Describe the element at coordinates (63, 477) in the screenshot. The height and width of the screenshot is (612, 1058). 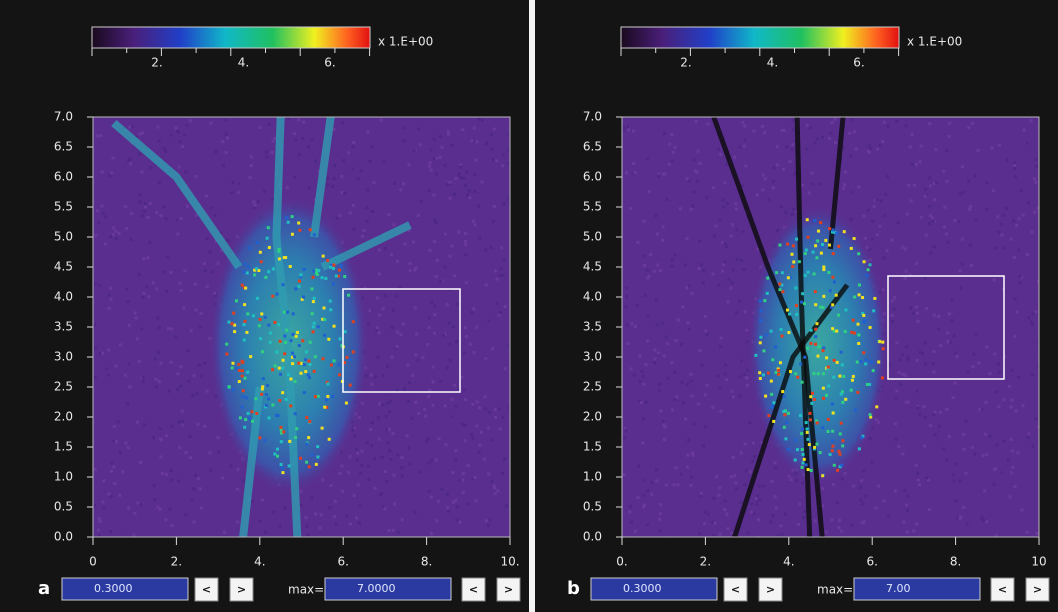
I see `y-tick-label: 1.0` at that location.